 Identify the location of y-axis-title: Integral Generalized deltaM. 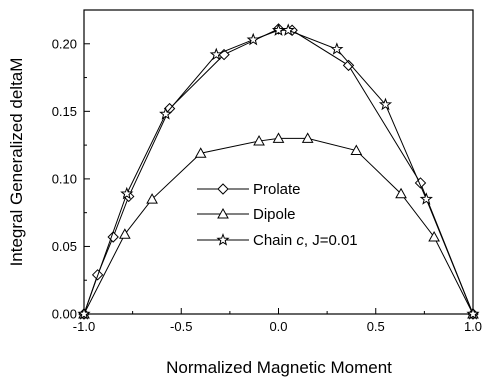
(16, 162).